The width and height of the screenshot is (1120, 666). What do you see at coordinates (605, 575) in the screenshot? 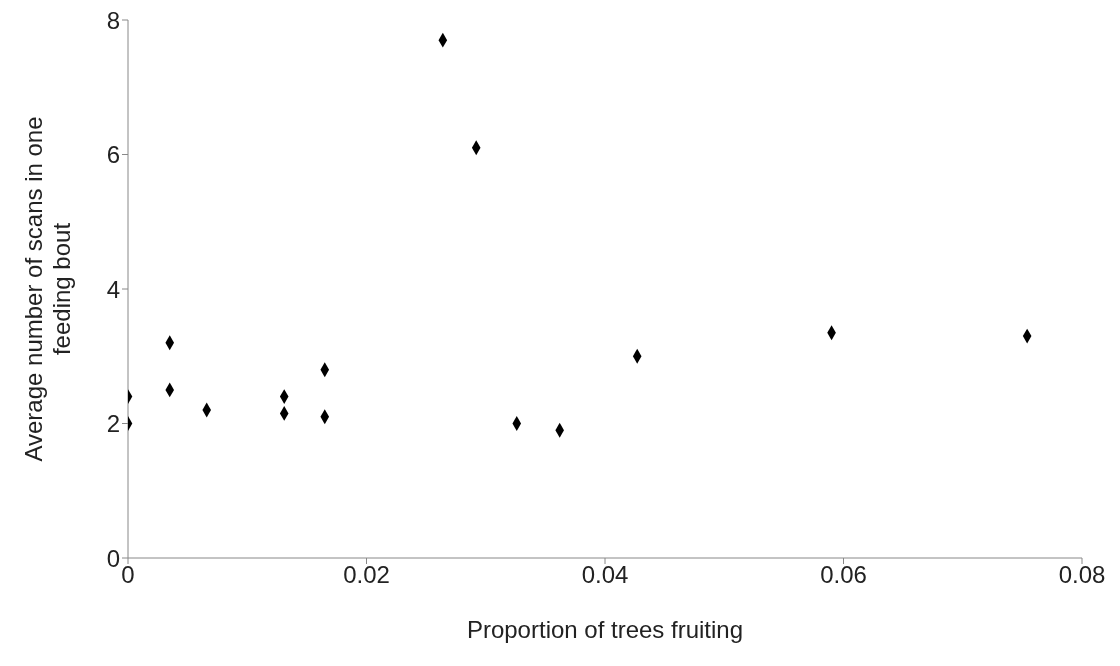
I see `x-tick-label: 0.04` at bounding box center [605, 575].